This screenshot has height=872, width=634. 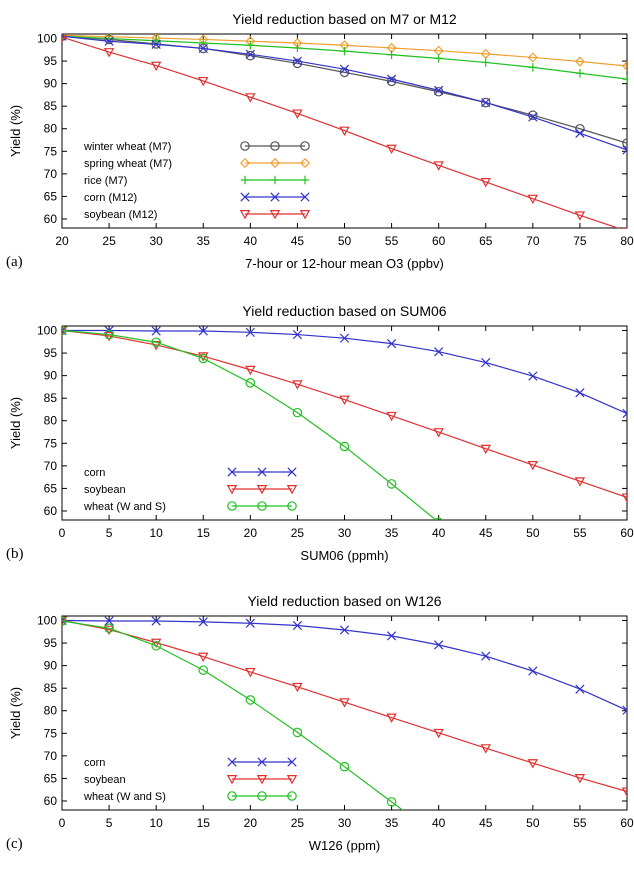 I want to click on legend: corn soybean wheat (W and S), so click(x=190, y=490).